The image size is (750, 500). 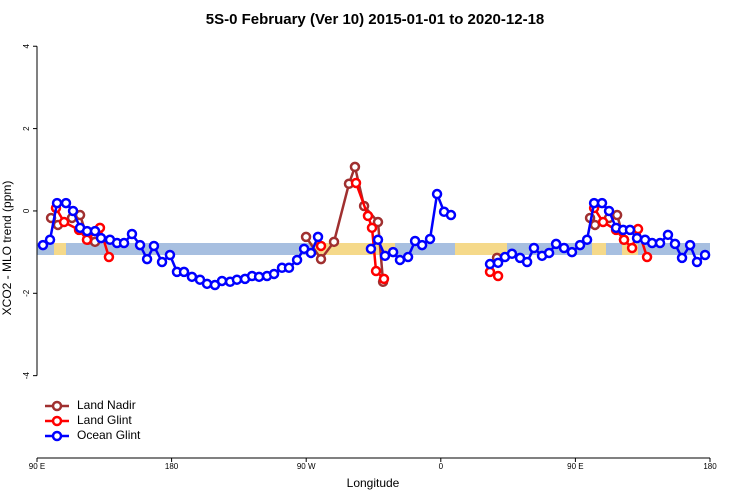 What do you see at coordinates (26, 128) in the screenshot?
I see `y-tick-label: 2` at bounding box center [26, 128].